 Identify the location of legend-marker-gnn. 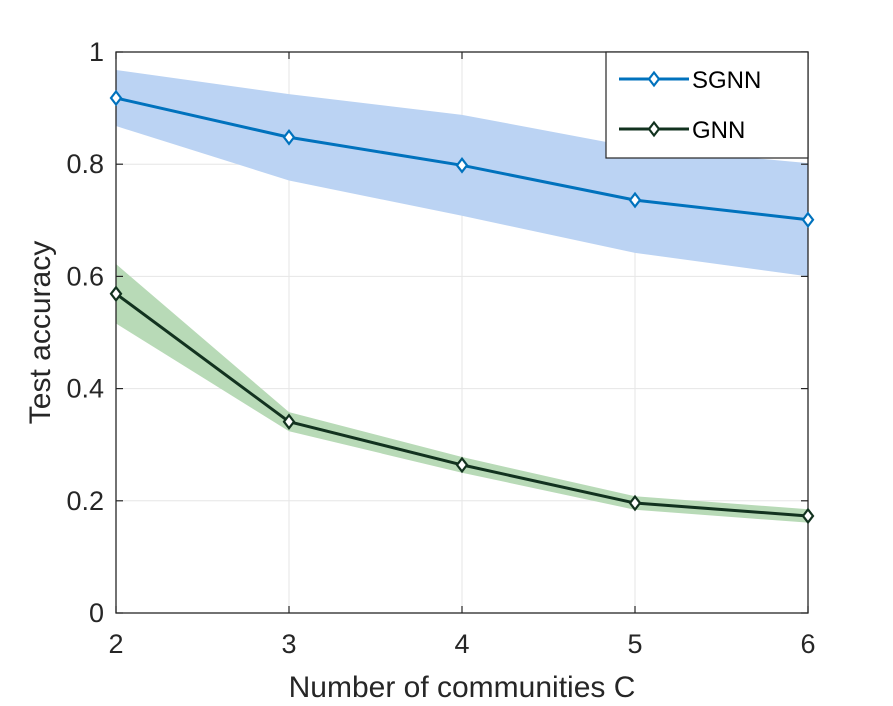
(654, 129).